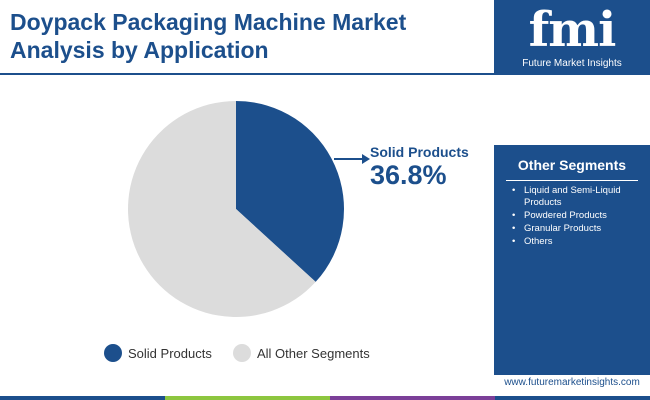 The image size is (650, 400). Describe the element at coordinates (113, 353) in the screenshot. I see `legend-swatch-solid-products` at that location.